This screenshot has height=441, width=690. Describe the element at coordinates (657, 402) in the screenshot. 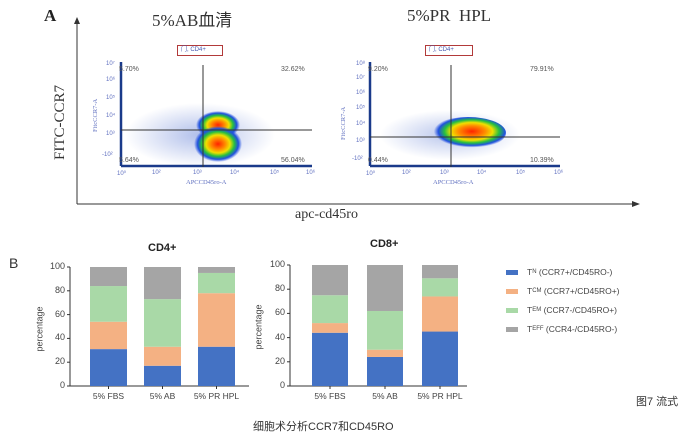

I see `figure-caption-line1: 图7 流式` at that location.